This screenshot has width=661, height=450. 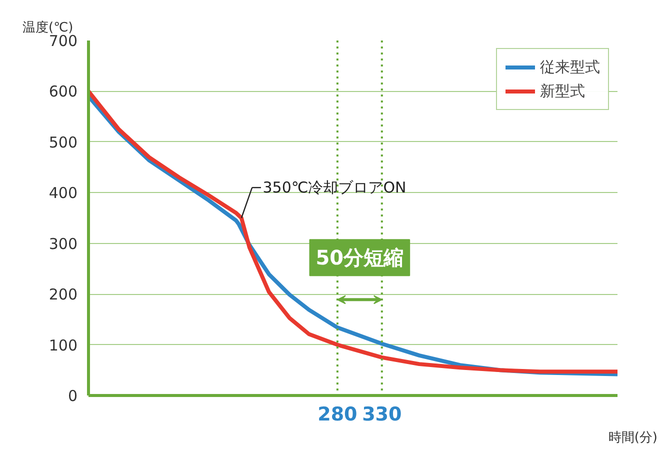 I want to click on x-axis-title: 時間(分), so click(x=633, y=438).